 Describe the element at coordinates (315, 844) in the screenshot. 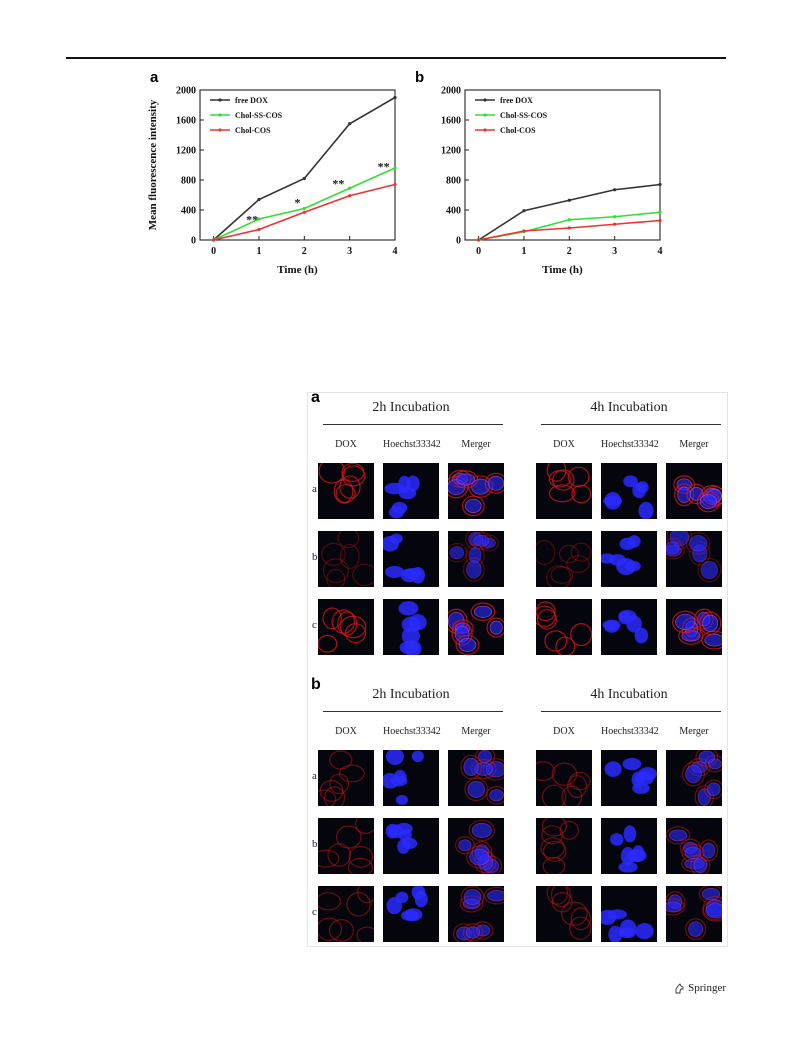

I see `row-label: b` at that location.